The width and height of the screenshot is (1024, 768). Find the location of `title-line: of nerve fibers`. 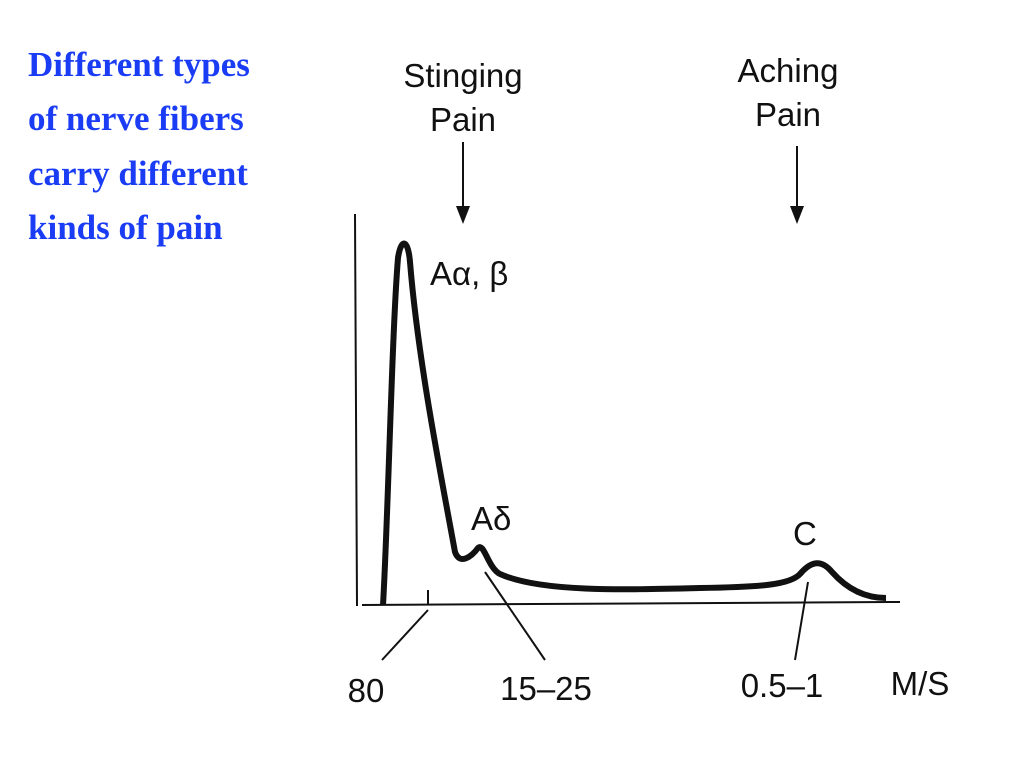

title-line: of nerve fibers is located at coordinates (136, 118).